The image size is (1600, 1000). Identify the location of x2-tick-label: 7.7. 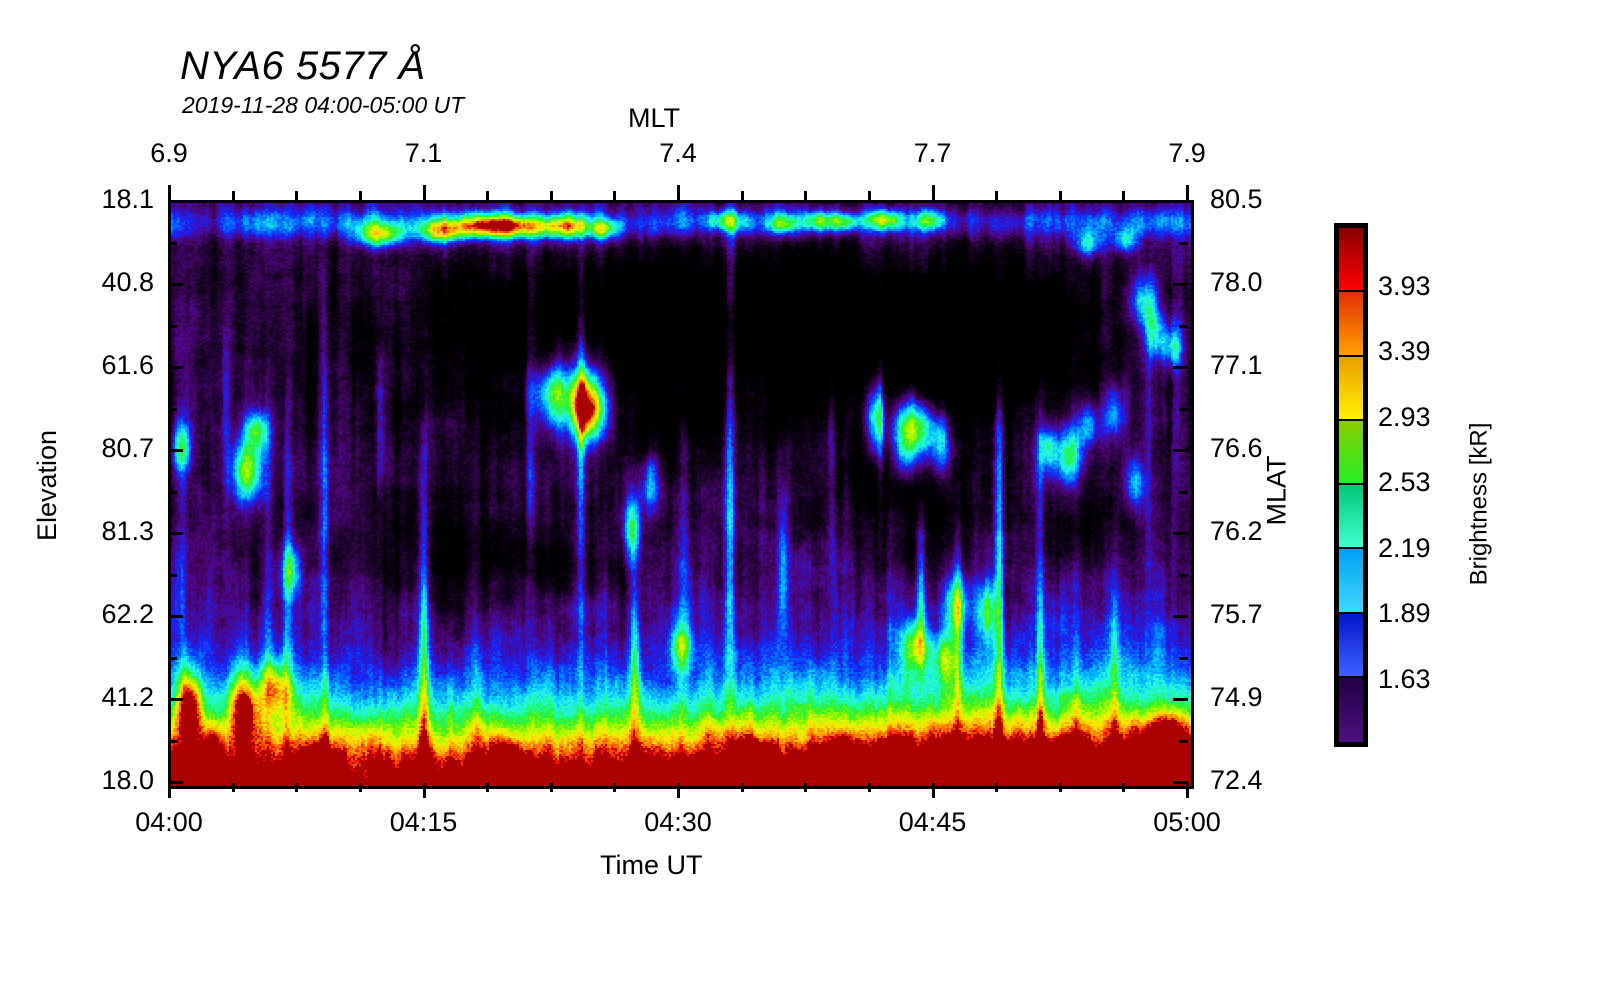
(932, 153).